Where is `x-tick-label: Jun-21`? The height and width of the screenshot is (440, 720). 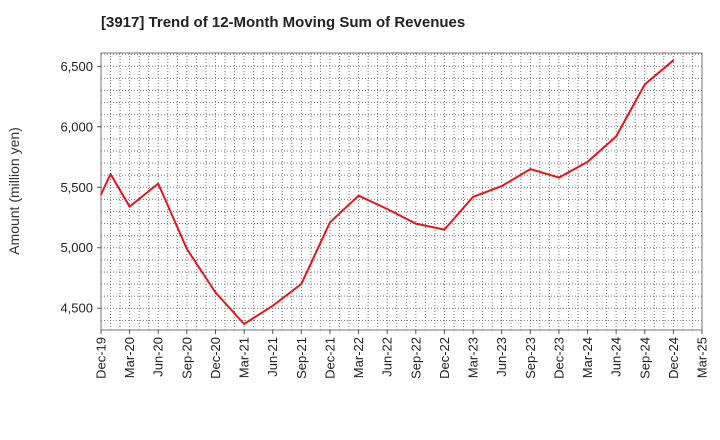
x-tick-label: Jun-21 is located at coordinates (272, 357).